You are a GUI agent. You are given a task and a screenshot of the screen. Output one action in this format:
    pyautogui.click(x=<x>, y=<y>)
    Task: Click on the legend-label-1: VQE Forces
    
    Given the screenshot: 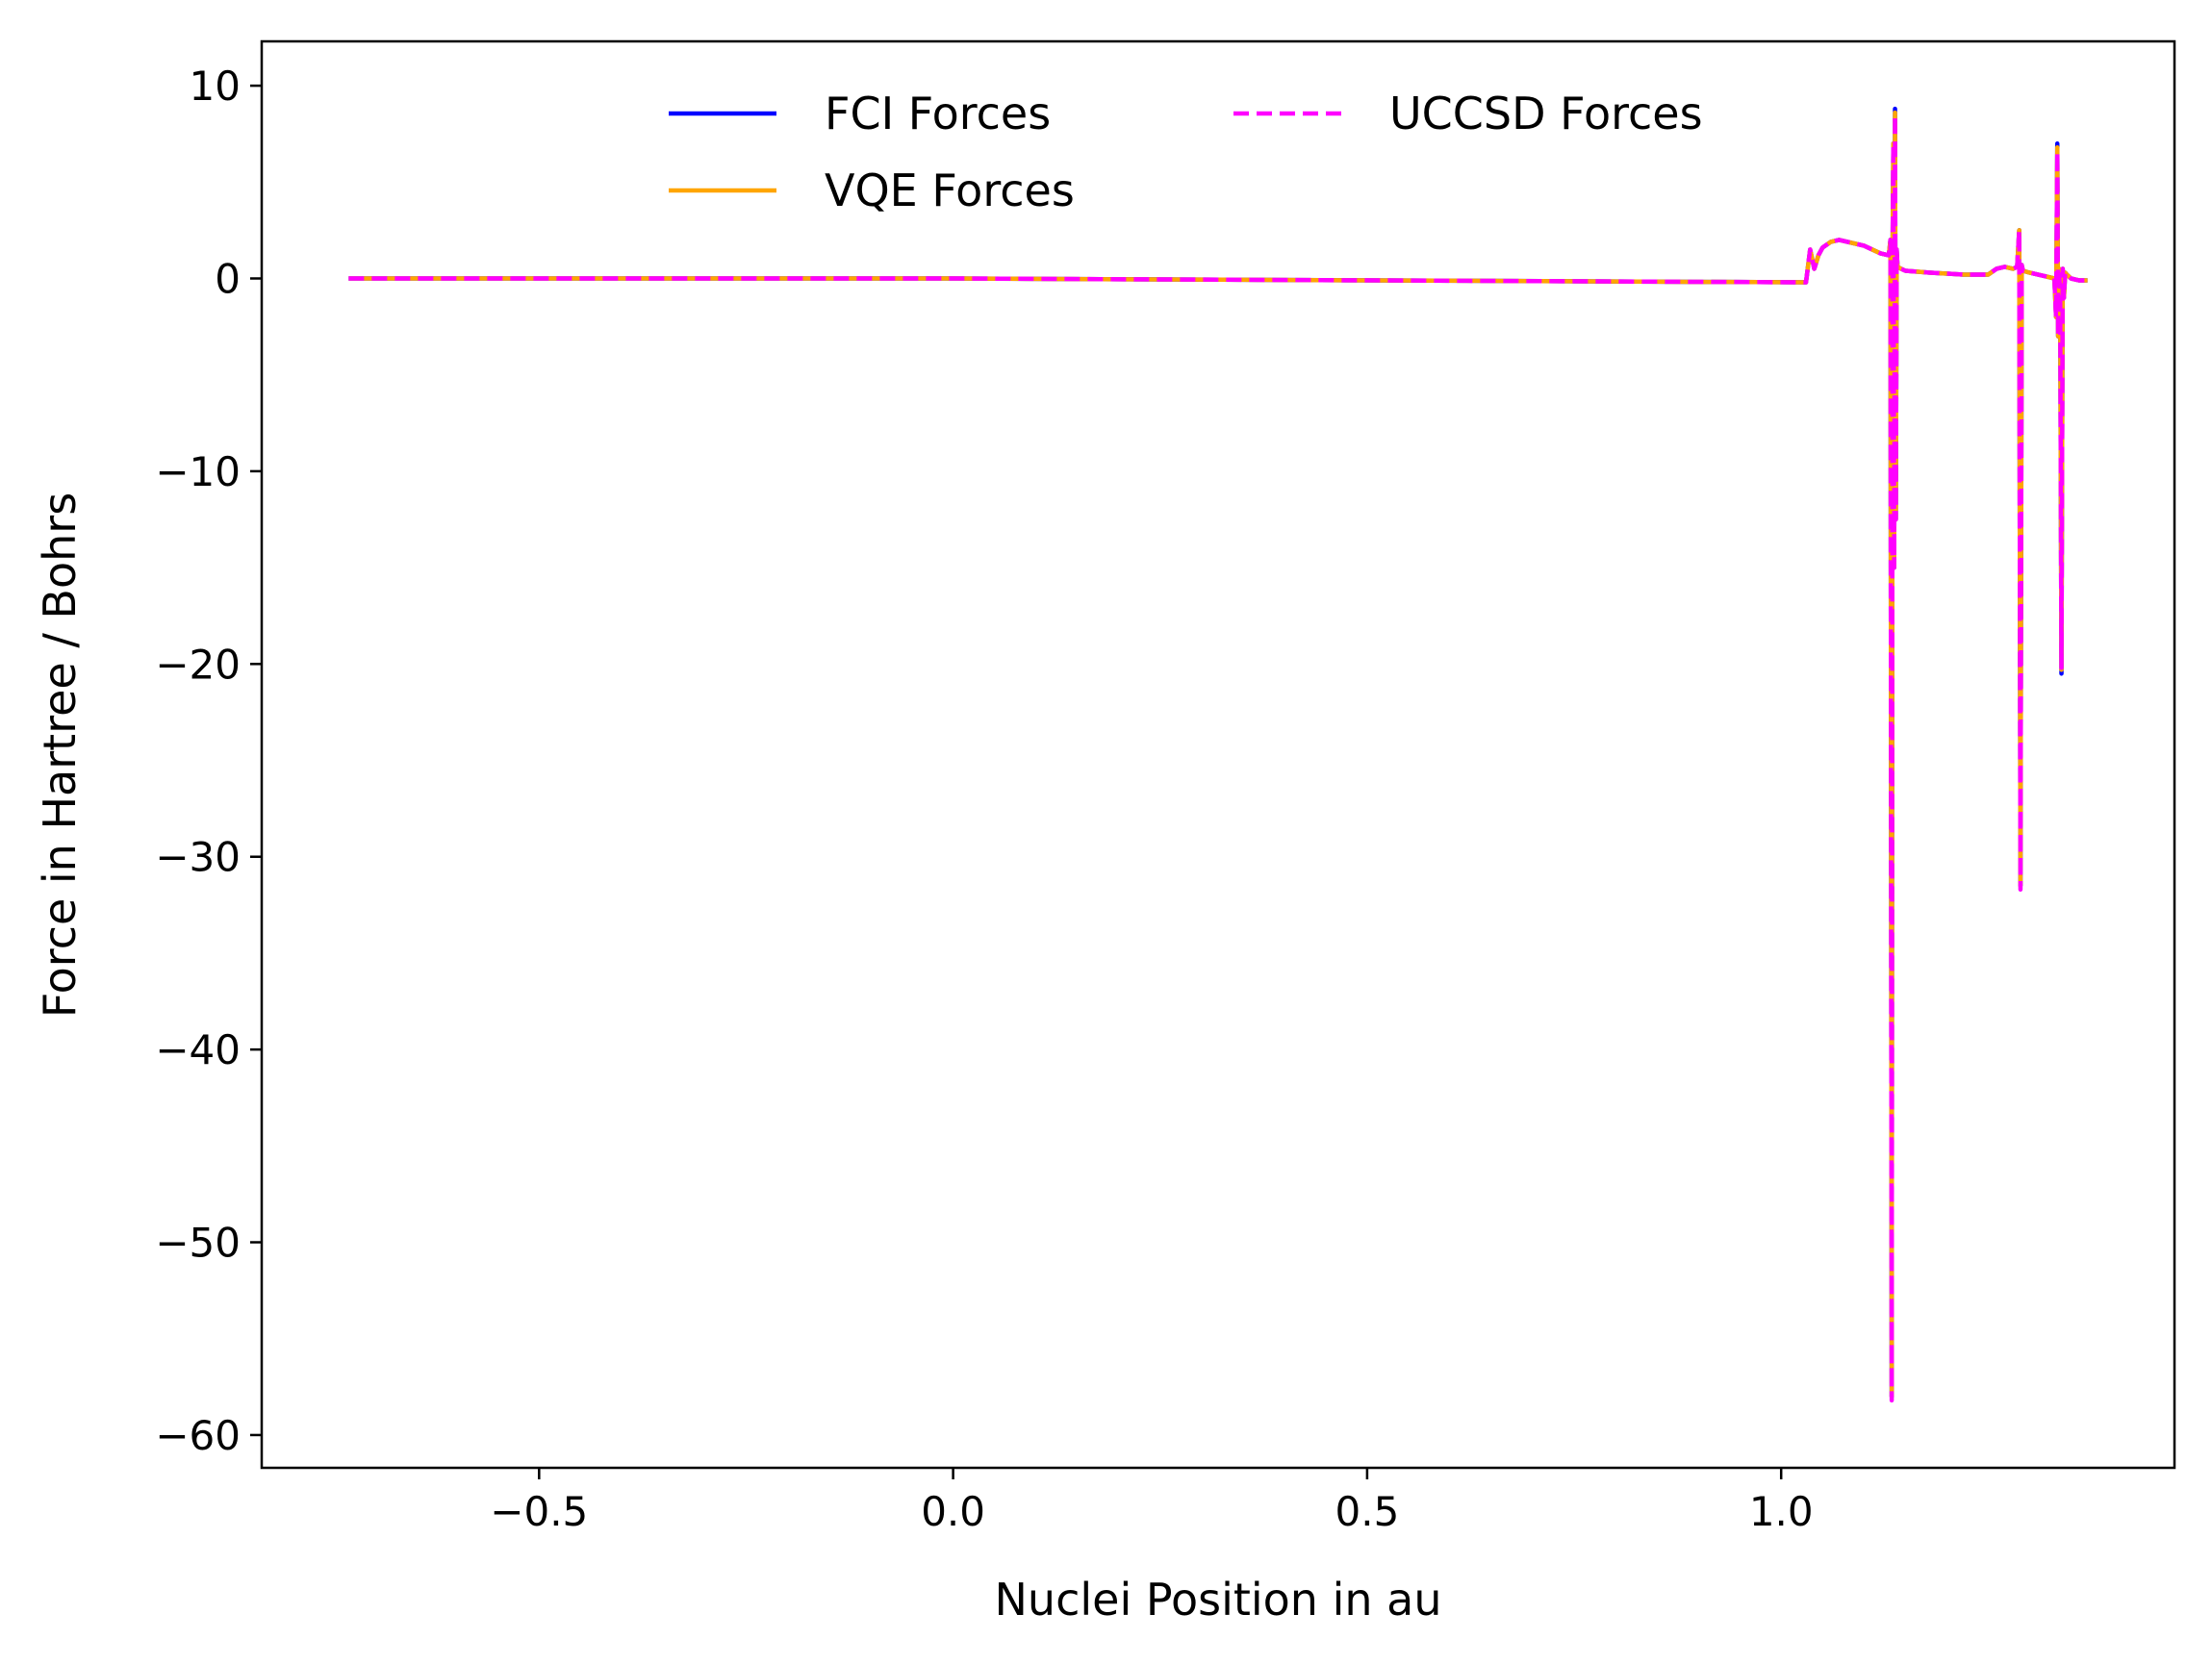 What is the action you would take?
    pyautogui.click(x=950, y=190)
    